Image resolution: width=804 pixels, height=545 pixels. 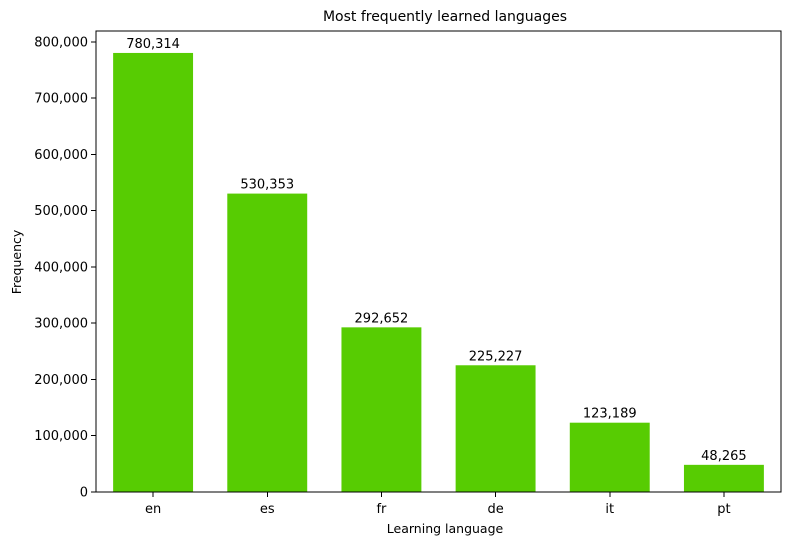 What do you see at coordinates (438, 504) in the screenshot?
I see `x-axis: en es fr de it pt` at bounding box center [438, 504].